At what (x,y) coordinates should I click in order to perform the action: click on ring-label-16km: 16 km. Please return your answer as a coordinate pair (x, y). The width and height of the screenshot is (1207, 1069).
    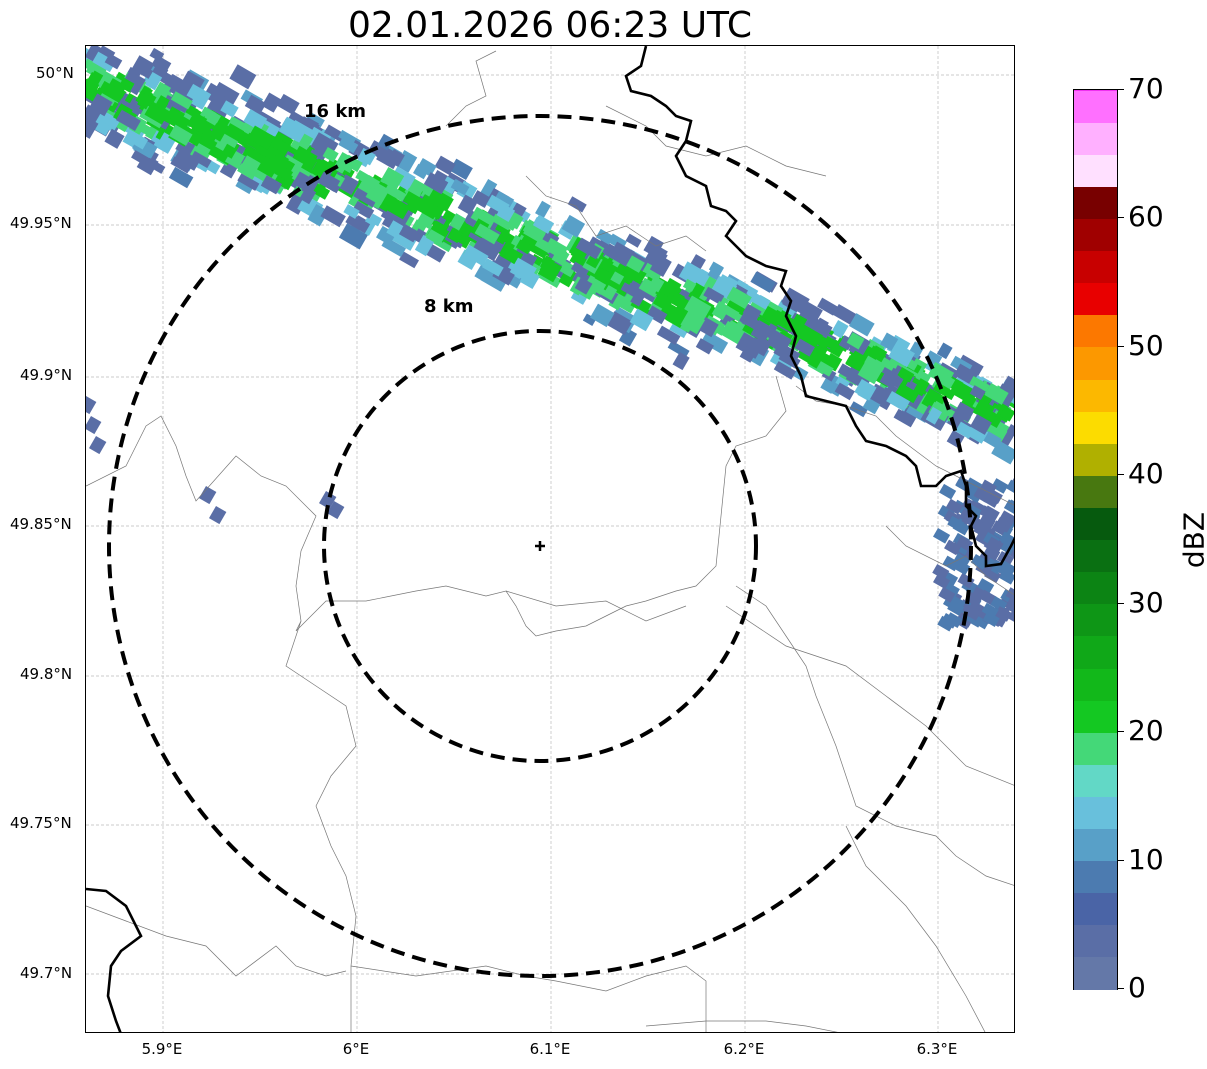
    Looking at the image, I should click on (335, 111).